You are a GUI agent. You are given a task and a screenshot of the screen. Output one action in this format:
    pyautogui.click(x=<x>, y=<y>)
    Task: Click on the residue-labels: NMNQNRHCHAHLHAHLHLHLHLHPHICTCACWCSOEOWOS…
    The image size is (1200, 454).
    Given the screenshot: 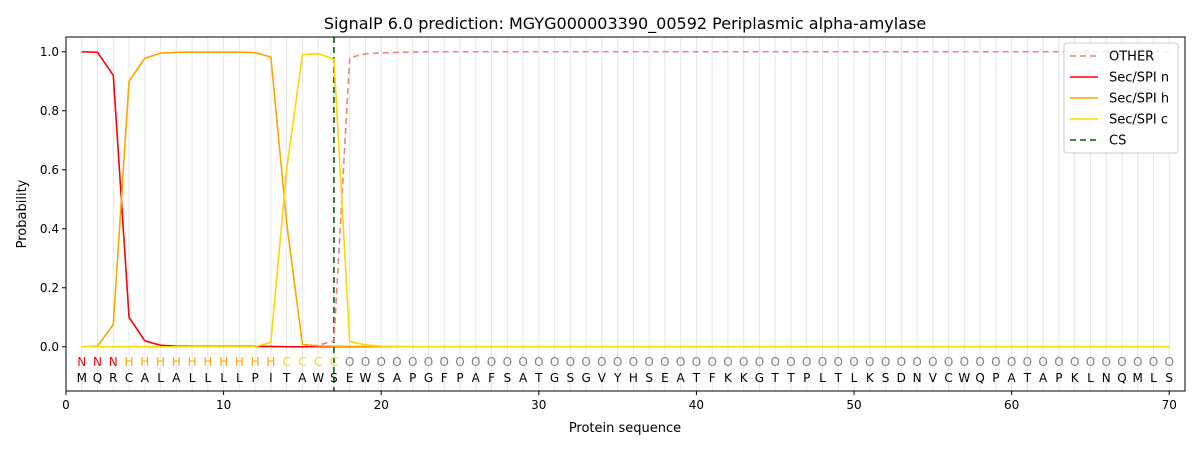 What is the action you would take?
    pyautogui.click(x=625, y=370)
    